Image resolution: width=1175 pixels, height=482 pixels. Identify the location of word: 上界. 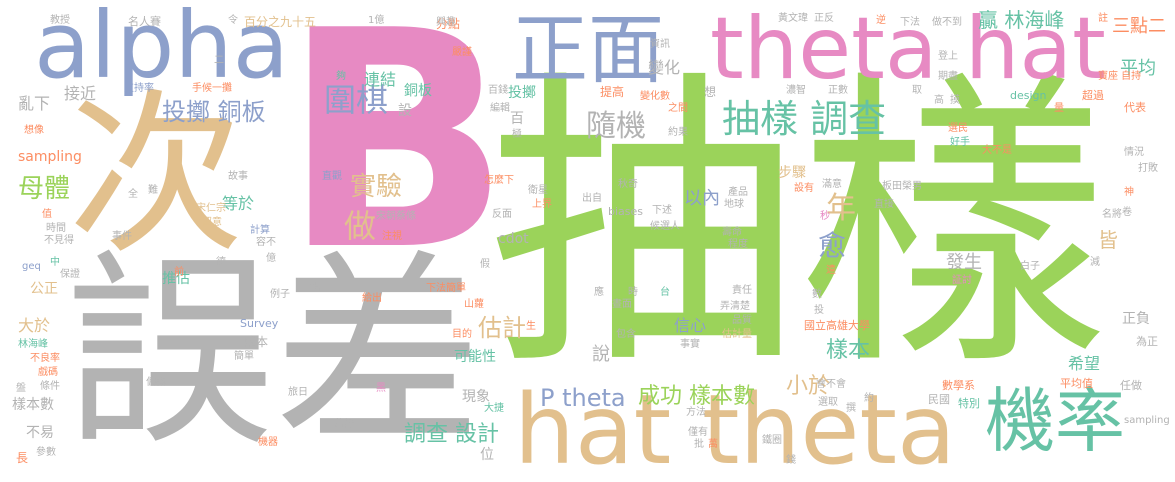
(542, 204).